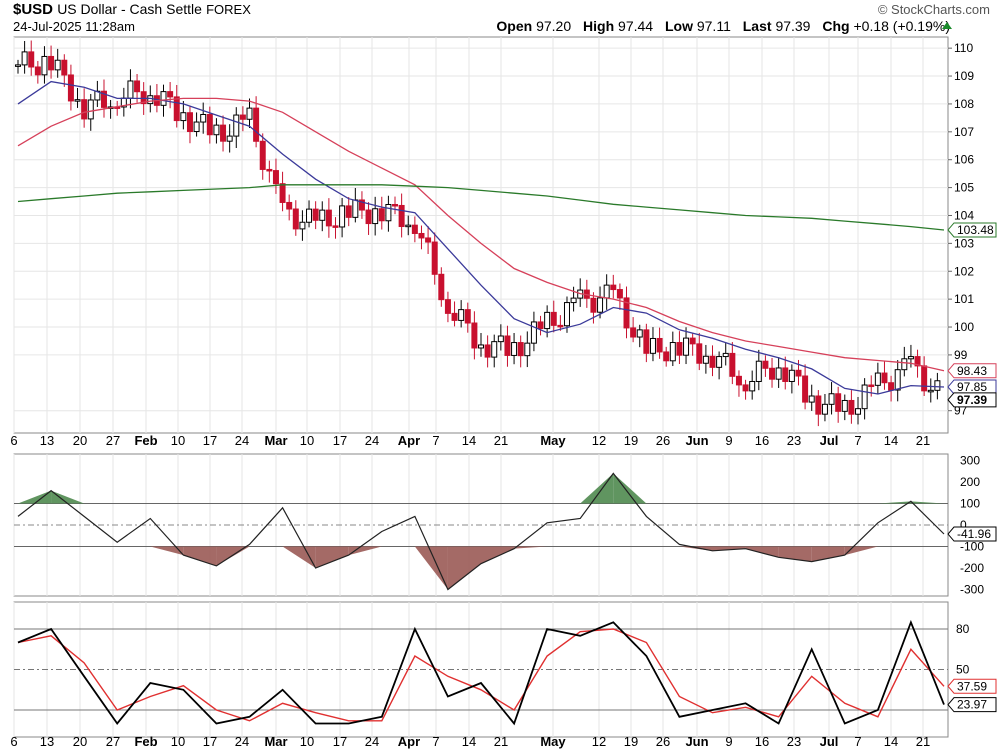 The width and height of the screenshot is (1004, 753). Describe the element at coordinates (631, 741) in the screenshot. I see `x-tick-label-bottom: 19` at that location.